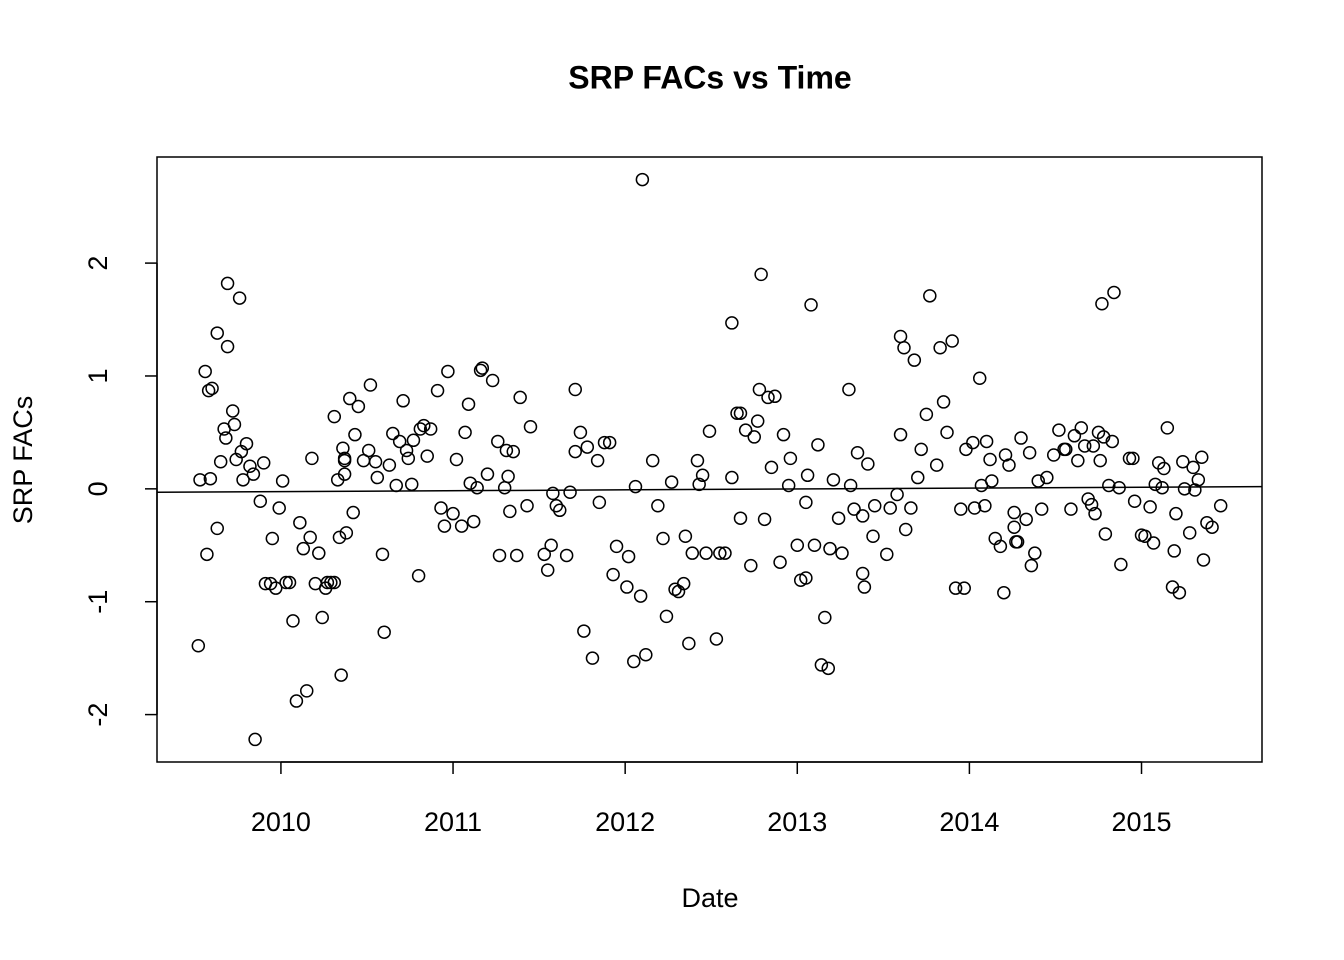  What do you see at coordinates (625, 822) in the screenshot?
I see `x-tick-label: 2012` at bounding box center [625, 822].